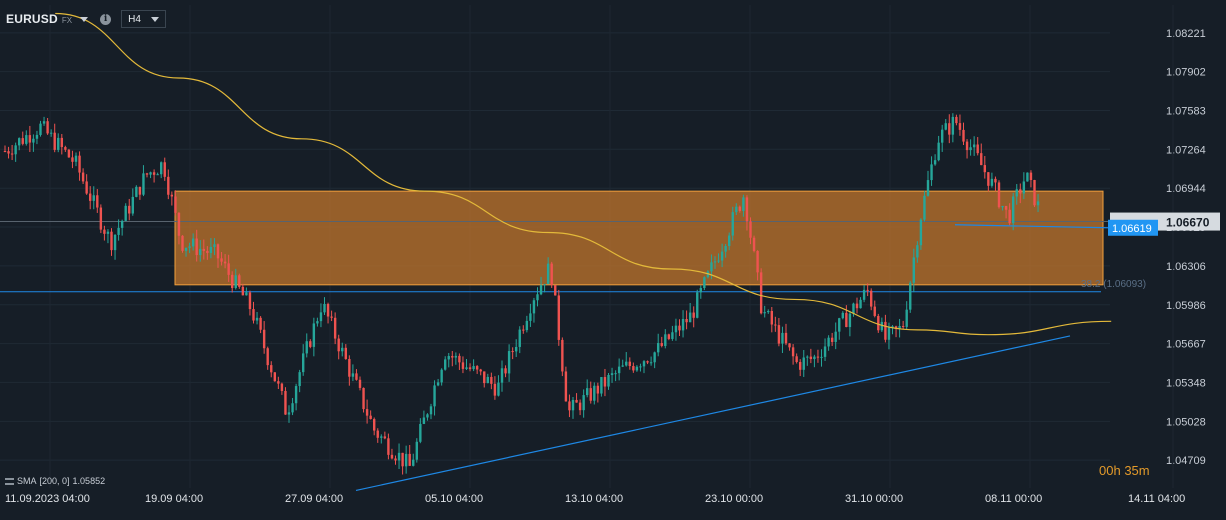  What do you see at coordinates (55, 481) in the screenshot?
I see `indicator-legend: SMA [200, 0] 1.05852` at bounding box center [55, 481].